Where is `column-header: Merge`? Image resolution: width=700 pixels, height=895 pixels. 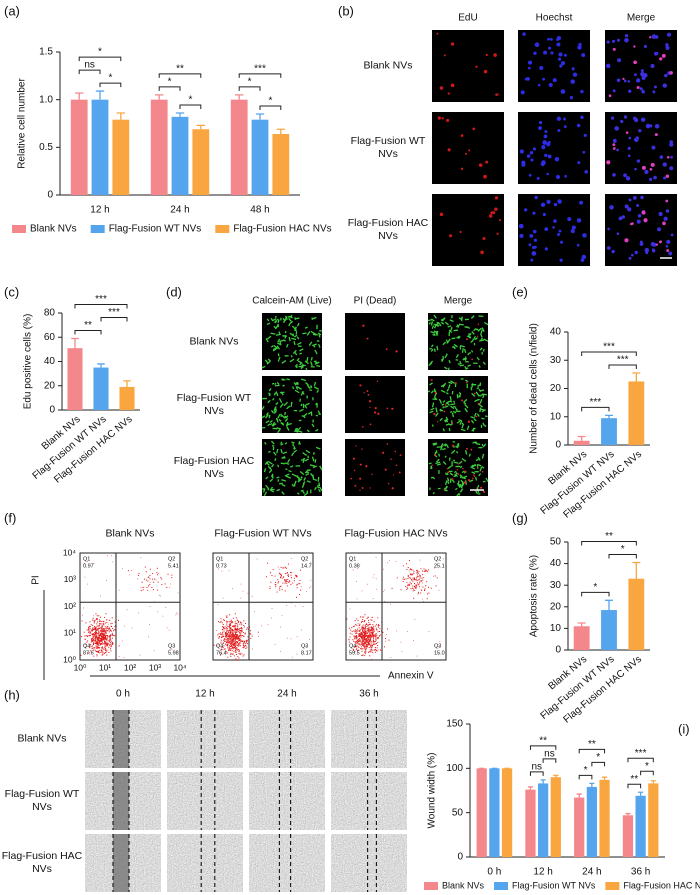
column-header: Merge is located at coordinates (458, 301).